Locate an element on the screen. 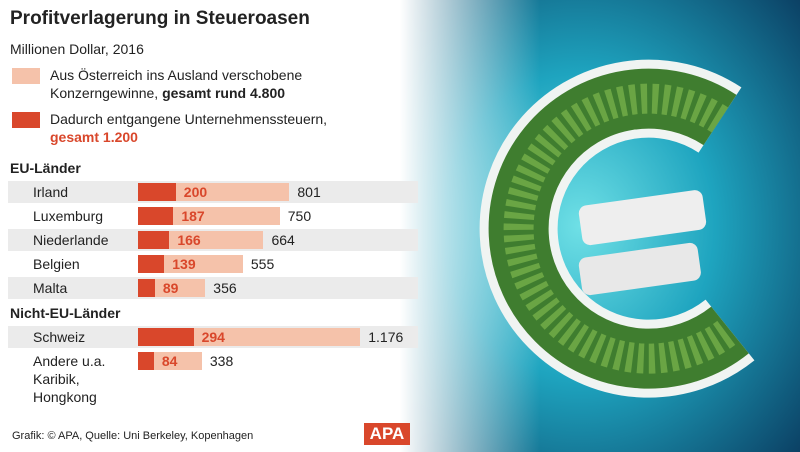  value-label: 139 is located at coordinates (184, 264).